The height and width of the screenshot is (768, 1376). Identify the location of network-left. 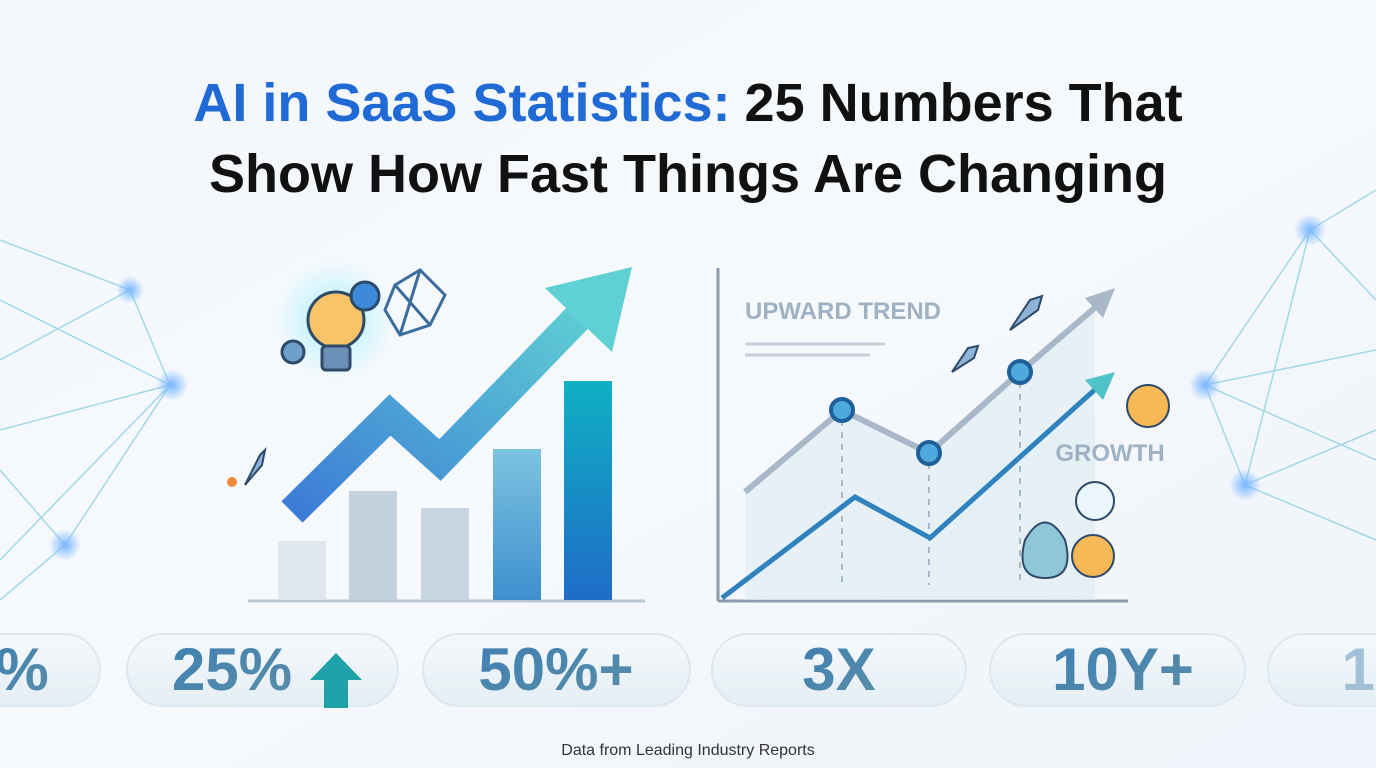
(94, 420).